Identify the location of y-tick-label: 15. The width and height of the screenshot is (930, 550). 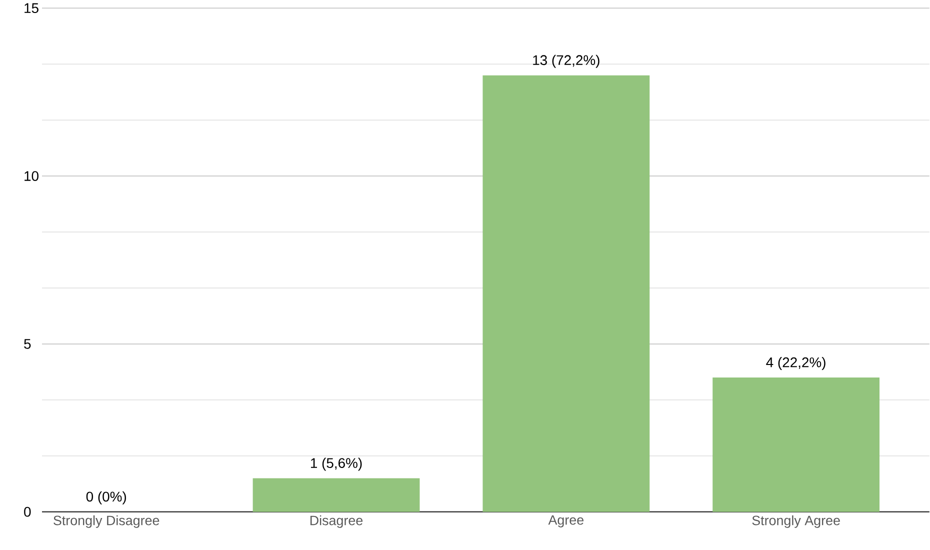
(31, 8).